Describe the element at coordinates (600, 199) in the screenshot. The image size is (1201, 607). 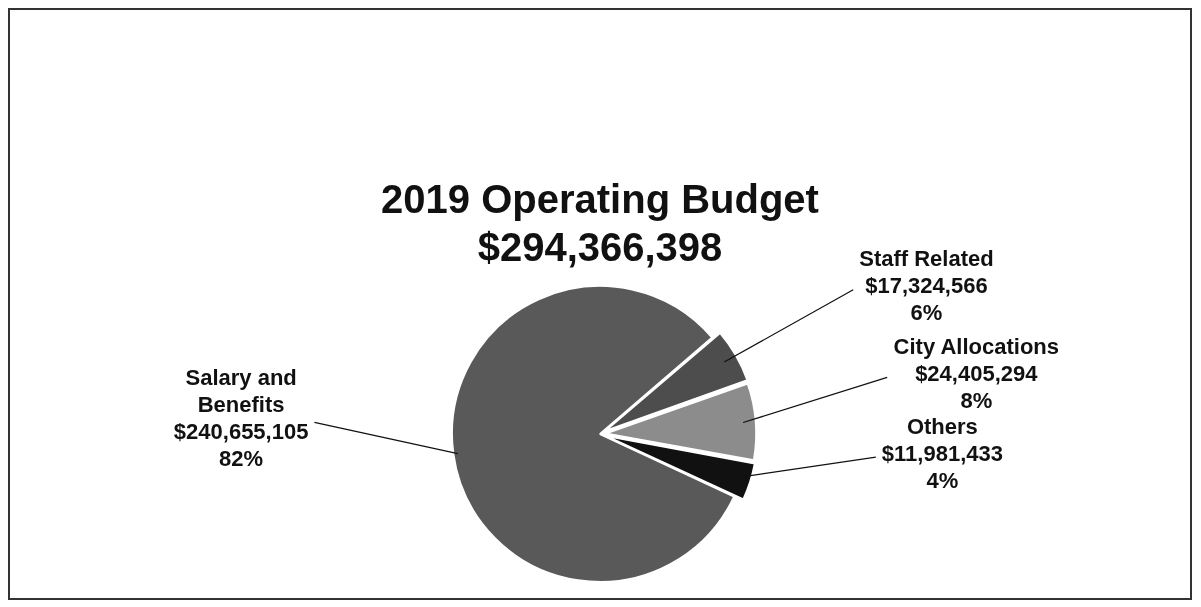
I see `chart-title: 2019 Operating Budget` at that location.